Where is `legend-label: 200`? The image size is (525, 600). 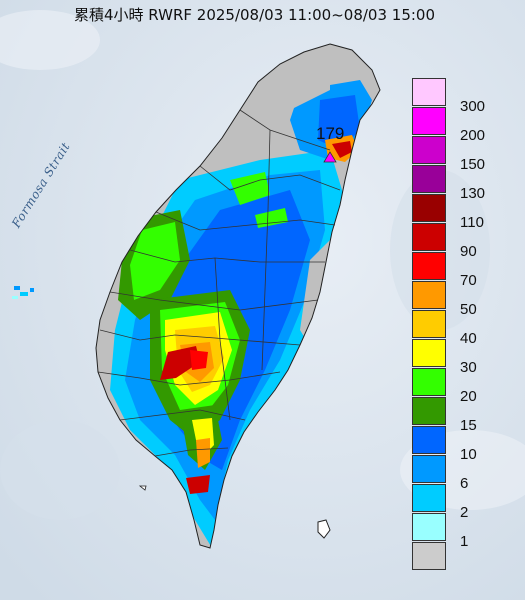 legend-label: 200 is located at coordinates (473, 135).